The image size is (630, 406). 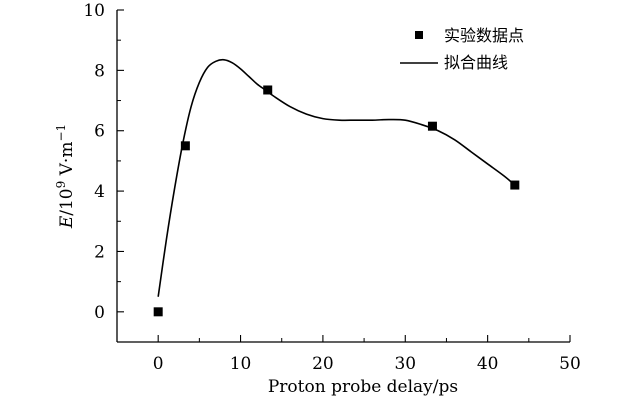 What do you see at coordinates (476, 62) in the screenshot?
I see `legend-label-line: 拟合曲线` at bounding box center [476, 62].